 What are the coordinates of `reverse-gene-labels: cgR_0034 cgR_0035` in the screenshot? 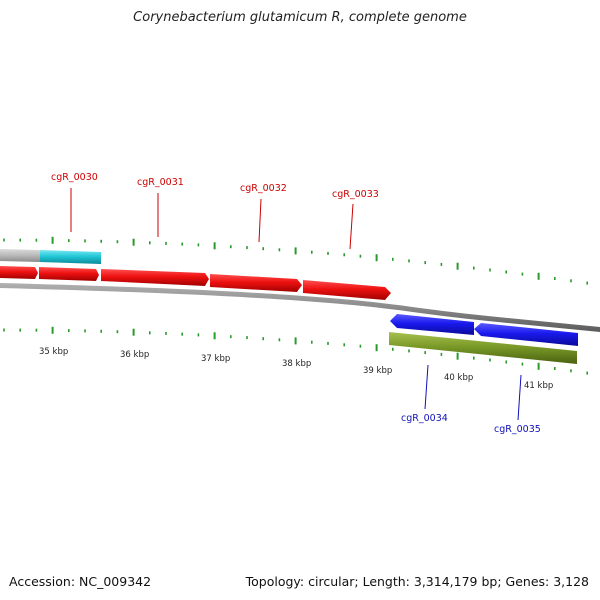 It's located at (471, 399).